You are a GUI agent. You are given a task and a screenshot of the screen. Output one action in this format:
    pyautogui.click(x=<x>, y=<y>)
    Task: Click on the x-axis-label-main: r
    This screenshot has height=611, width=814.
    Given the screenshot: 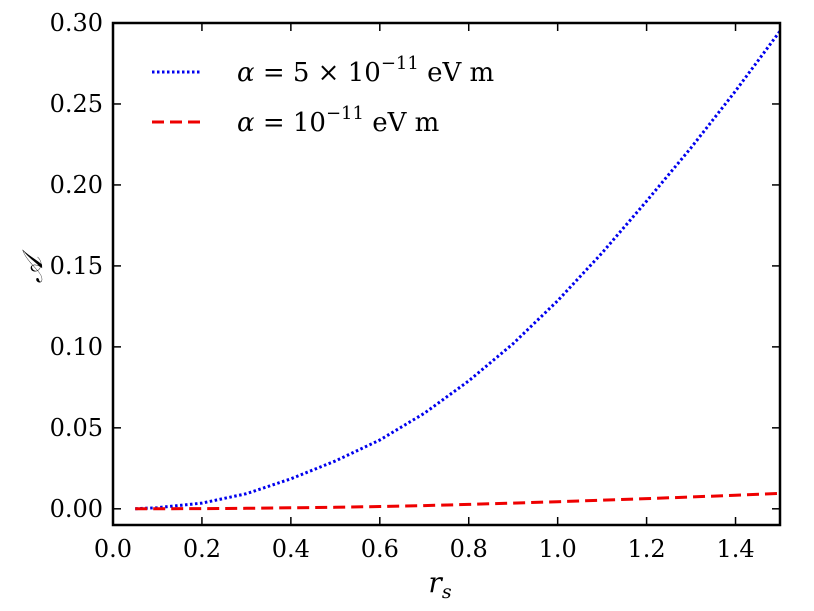 What is the action you would take?
    pyautogui.click(x=435, y=582)
    